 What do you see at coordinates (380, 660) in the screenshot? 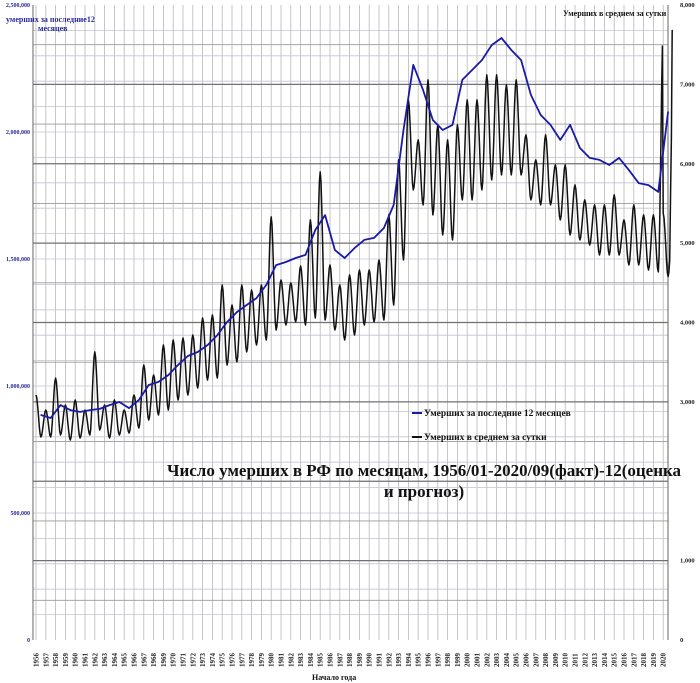
I see `year-tick-label: 1991` at bounding box center [380, 660].